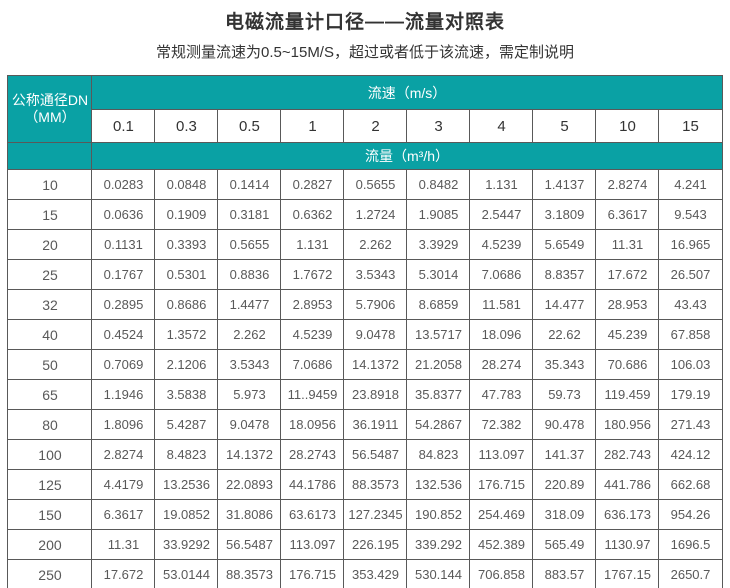 The width and height of the screenshot is (730, 588). Describe the element at coordinates (186, 454) in the screenshot. I see `flow-value-cell: 8.4823` at that location.